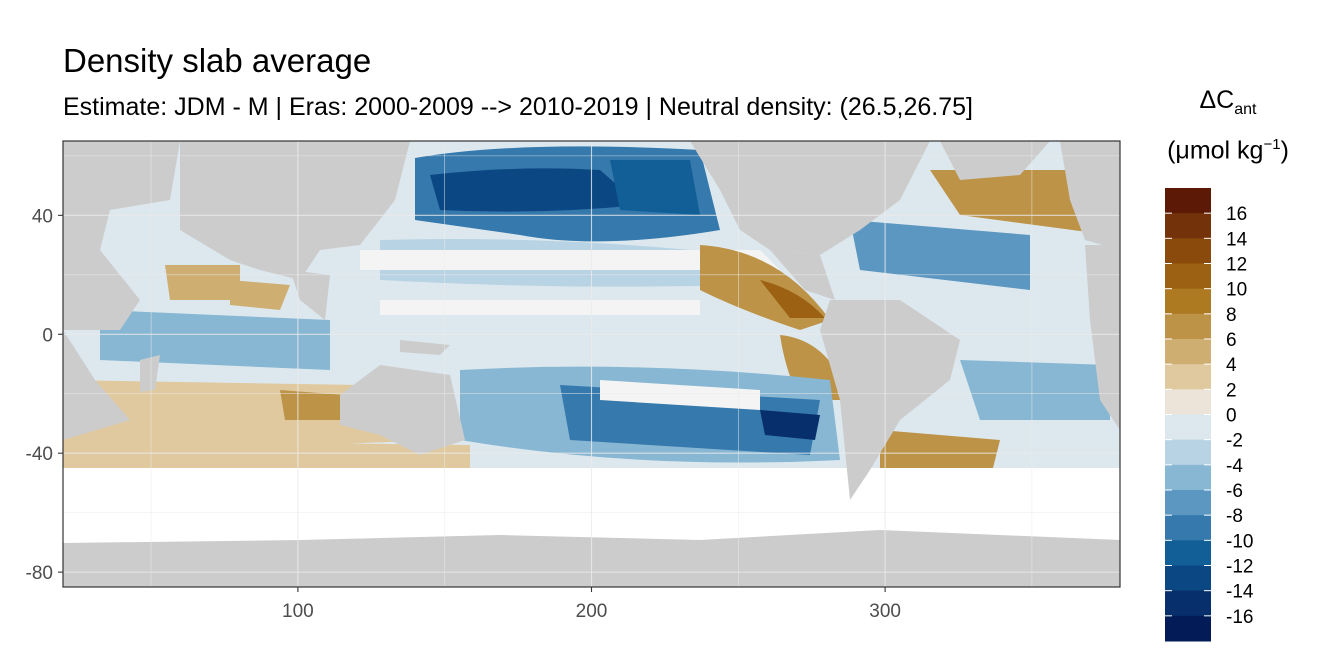 The height and width of the screenshot is (672, 1344). What do you see at coordinates (1231, 365) in the screenshot?
I see `legend-label: 4` at bounding box center [1231, 365].